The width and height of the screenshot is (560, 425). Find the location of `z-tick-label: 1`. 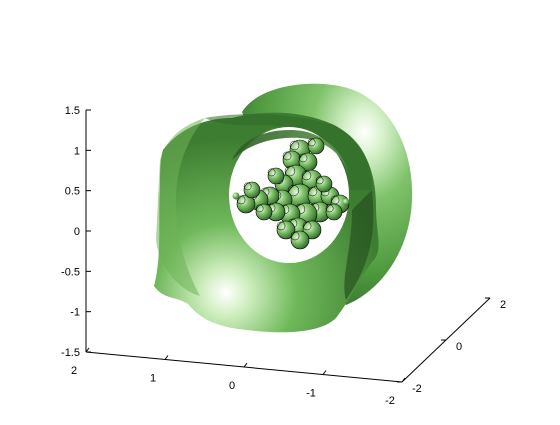

z-tick-label: 1 is located at coordinates (77, 151).